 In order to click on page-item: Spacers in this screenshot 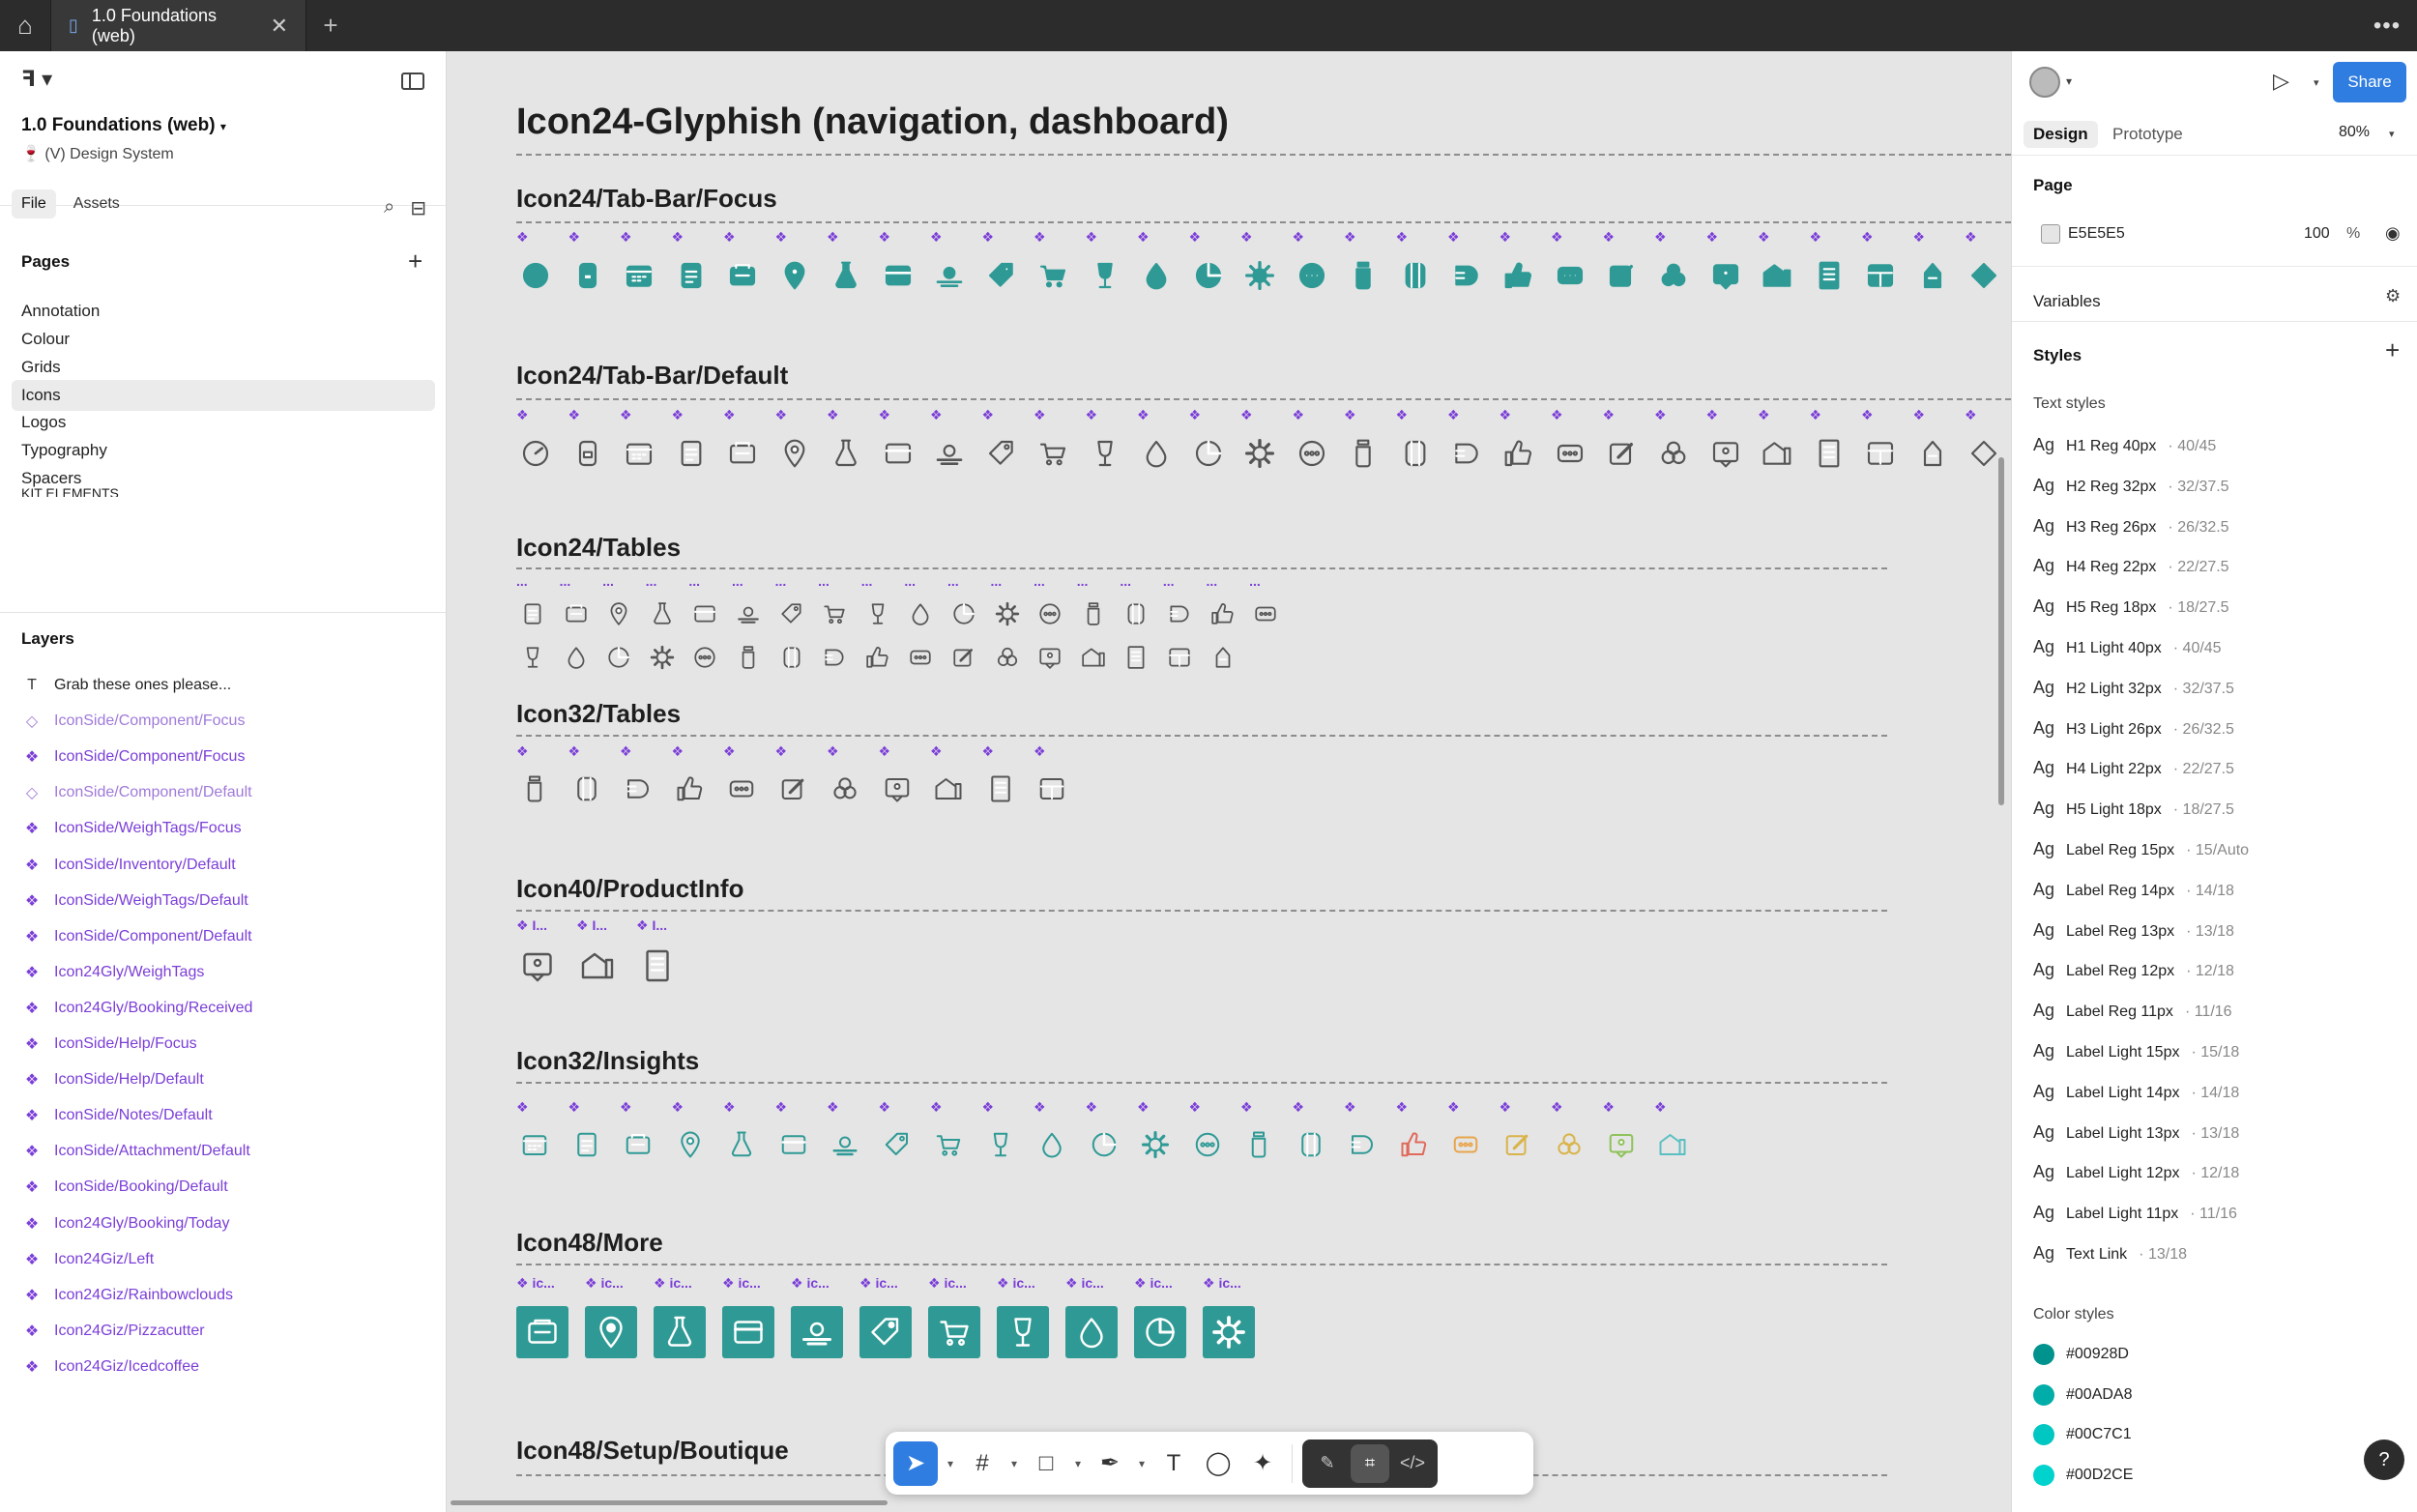, I will do `click(51, 478)`.